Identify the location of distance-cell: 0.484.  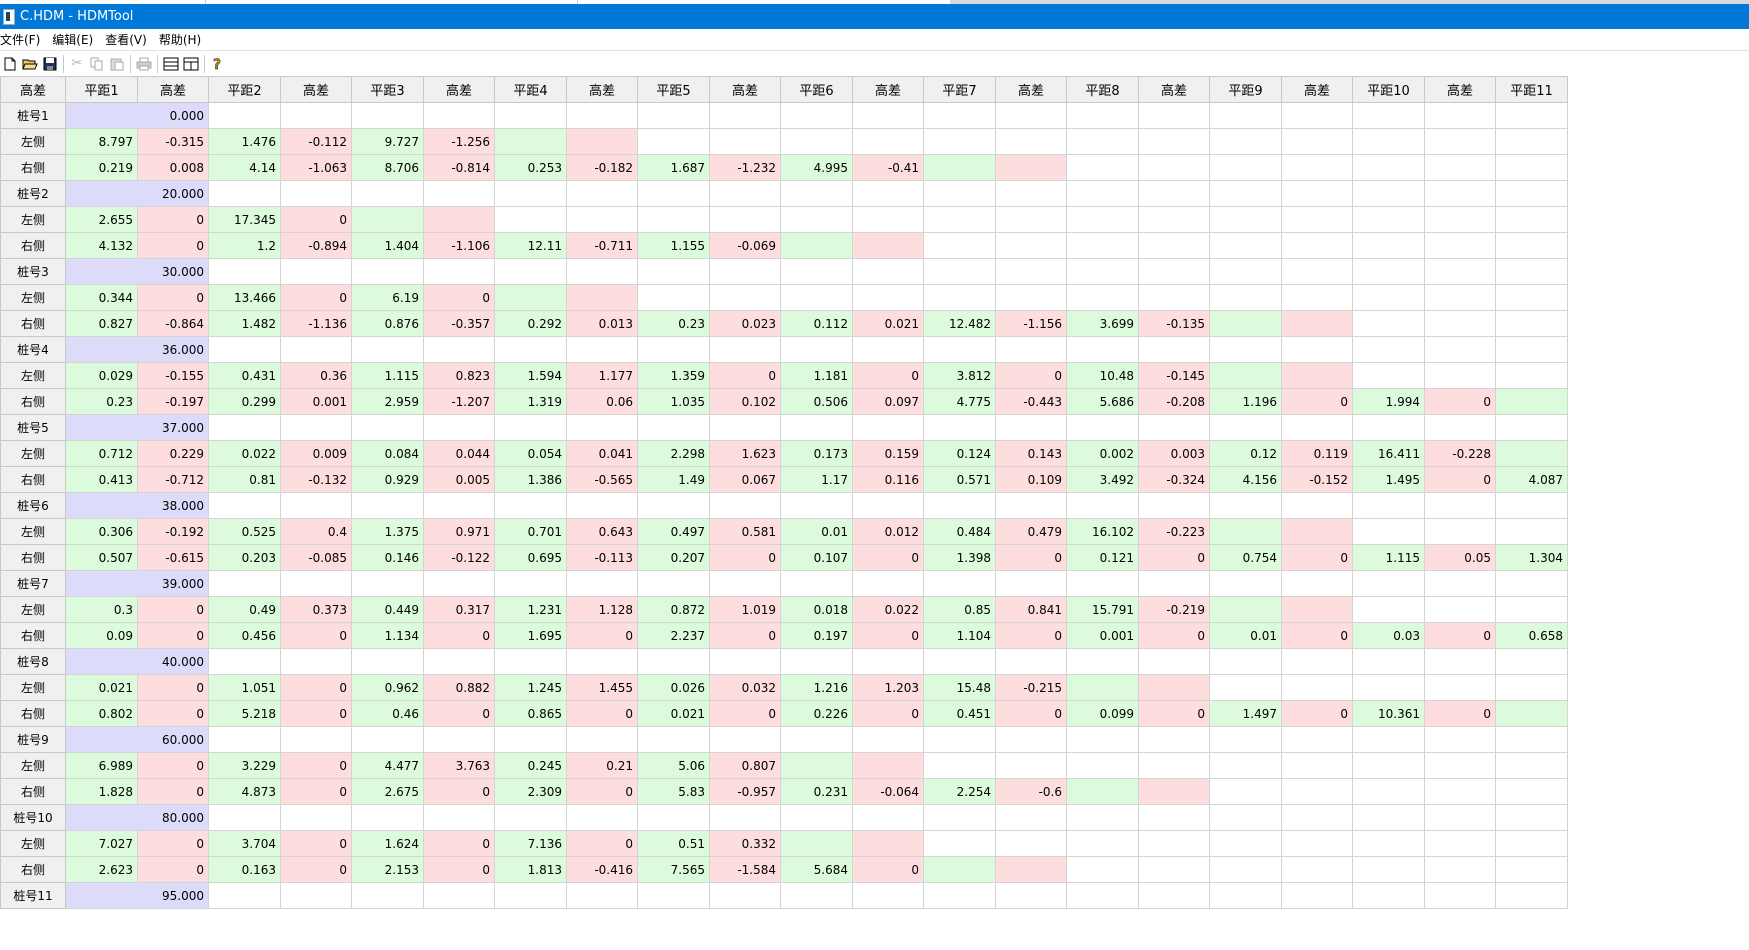
(959, 531).